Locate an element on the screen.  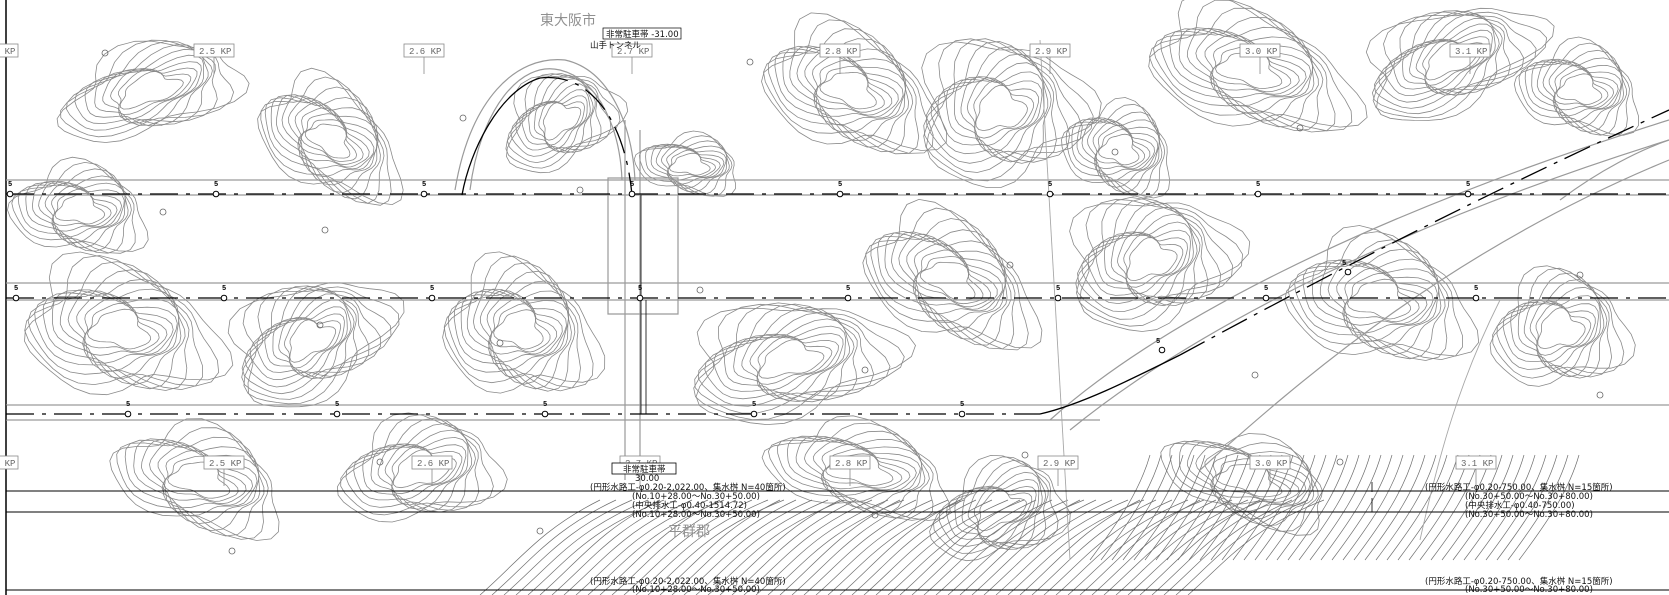
note-left-3: (中央排水工-φ0.40-1514.72) is located at coordinates (689, 505).